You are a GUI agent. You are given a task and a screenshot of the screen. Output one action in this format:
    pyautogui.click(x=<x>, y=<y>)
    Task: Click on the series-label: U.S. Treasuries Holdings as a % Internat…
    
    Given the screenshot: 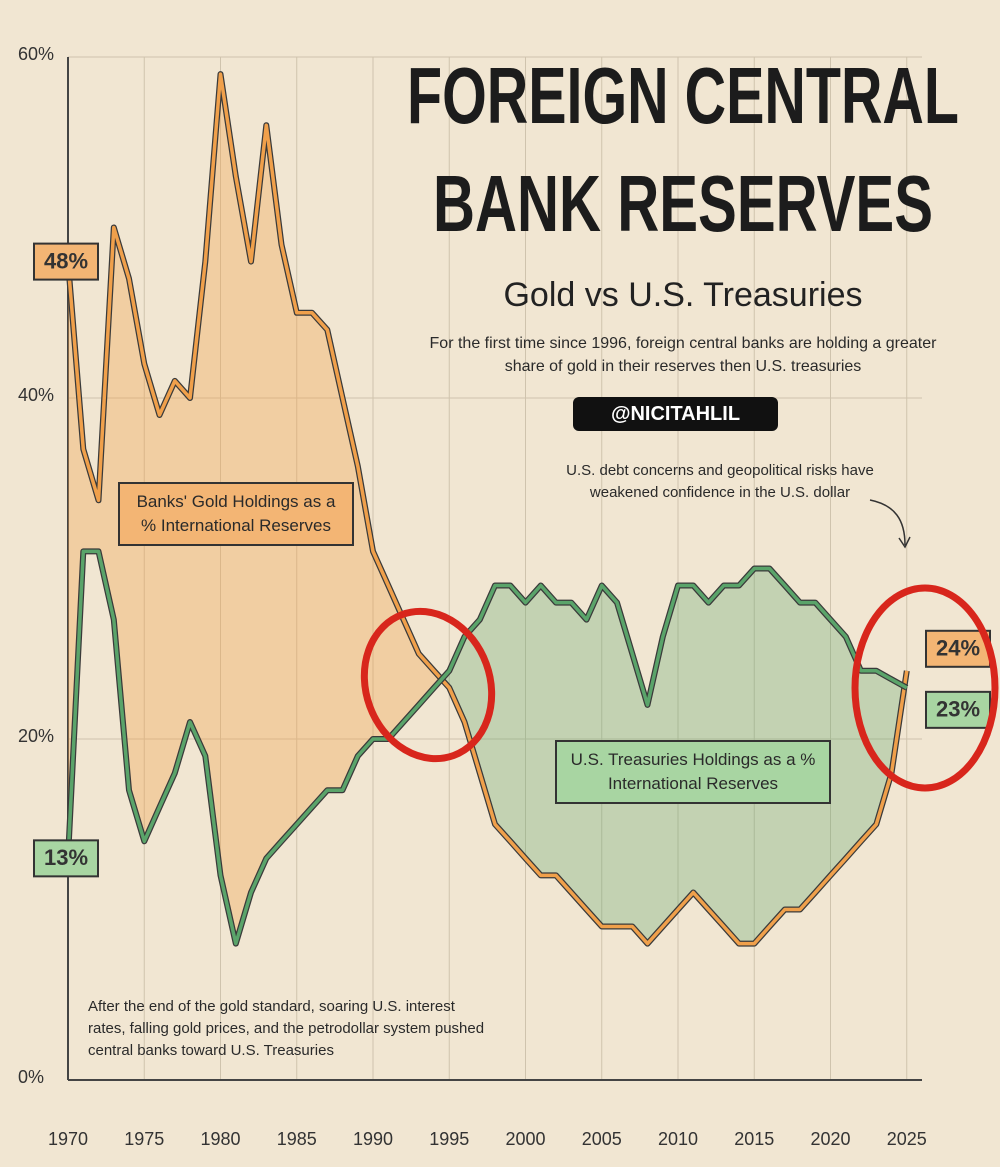 What is the action you would take?
    pyautogui.click(x=693, y=772)
    